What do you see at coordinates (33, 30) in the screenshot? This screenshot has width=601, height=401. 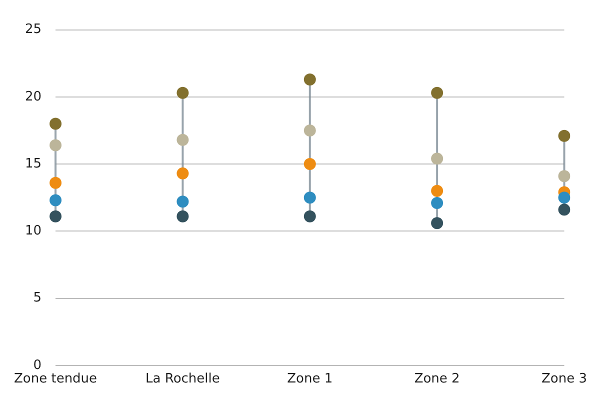 I see `y-tick-label: 25` at bounding box center [33, 30].